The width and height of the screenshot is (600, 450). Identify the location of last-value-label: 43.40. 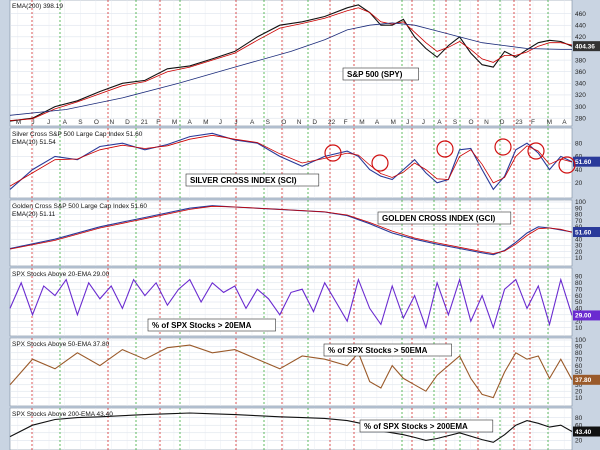
(583, 432).